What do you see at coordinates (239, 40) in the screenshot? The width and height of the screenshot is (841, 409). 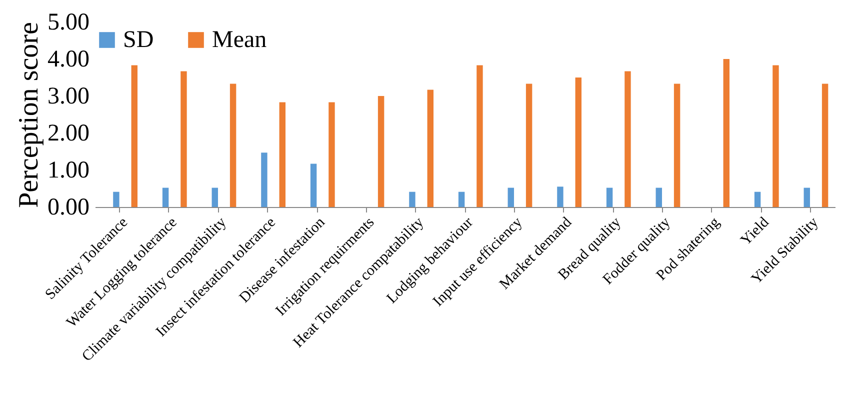 I see `legend-label: Mean` at bounding box center [239, 40].